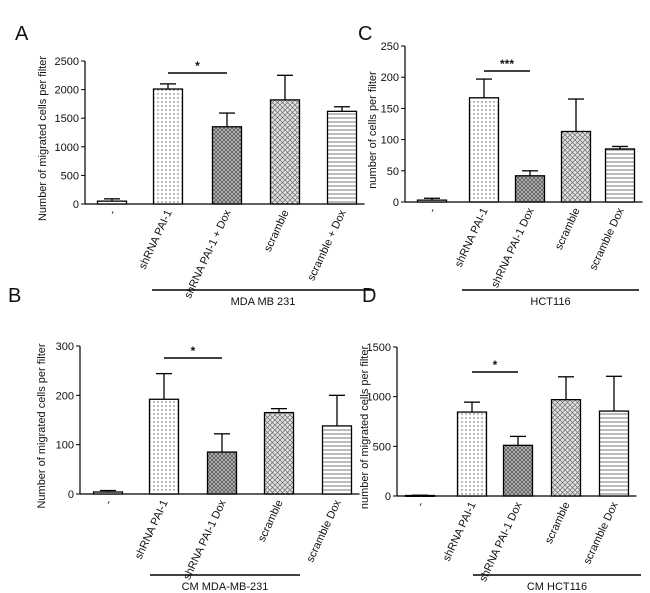  Describe the element at coordinates (67, 62) in the screenshot. I see `y-tick-label: 2500` at that location.